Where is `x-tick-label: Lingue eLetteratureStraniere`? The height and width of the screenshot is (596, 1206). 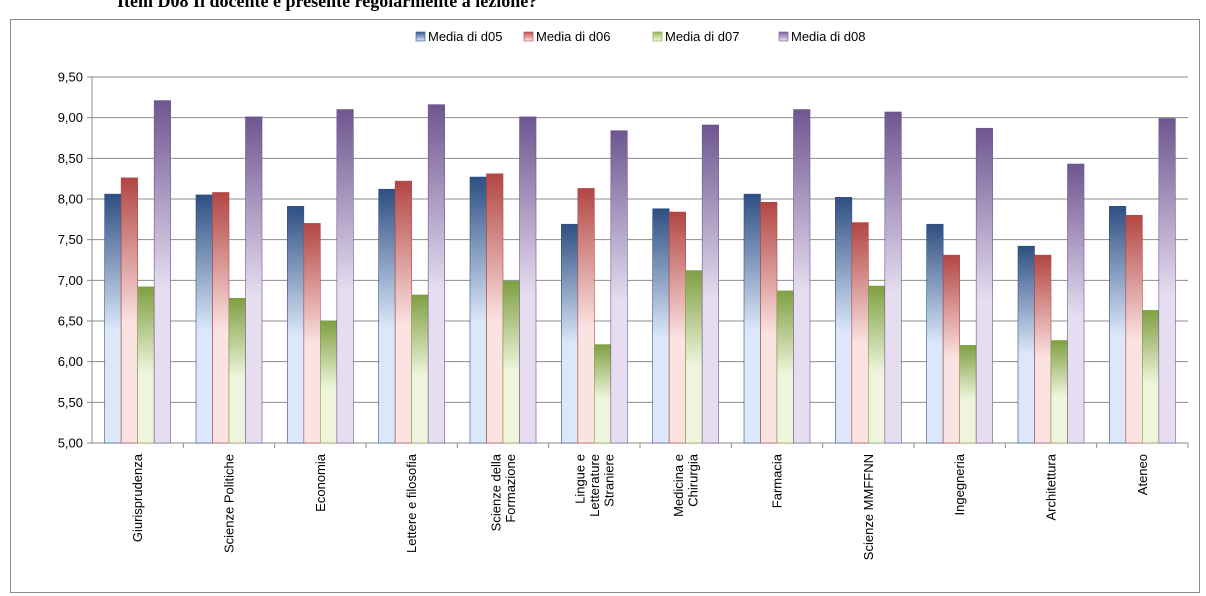
x-tick-label: Lingue eLetteratureStraniere is located at coordinates (594, 485).